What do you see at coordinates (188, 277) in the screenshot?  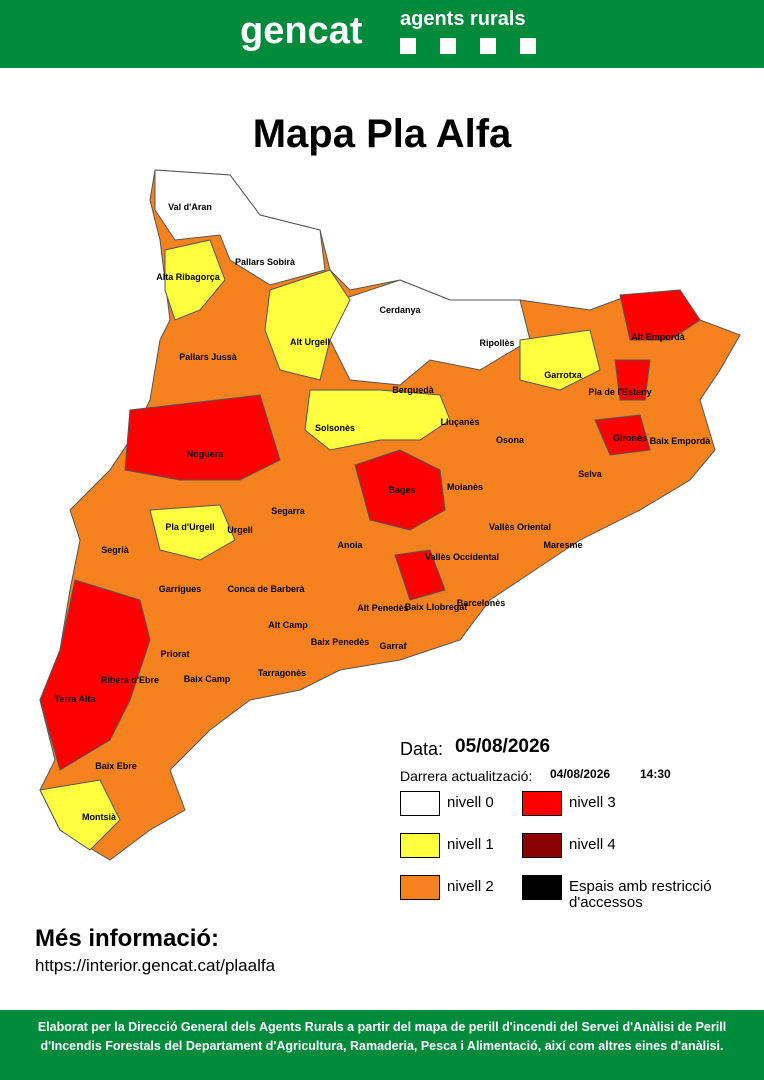 I see `region-label: Alta Ribagorça` at bounding box center [188, 277].